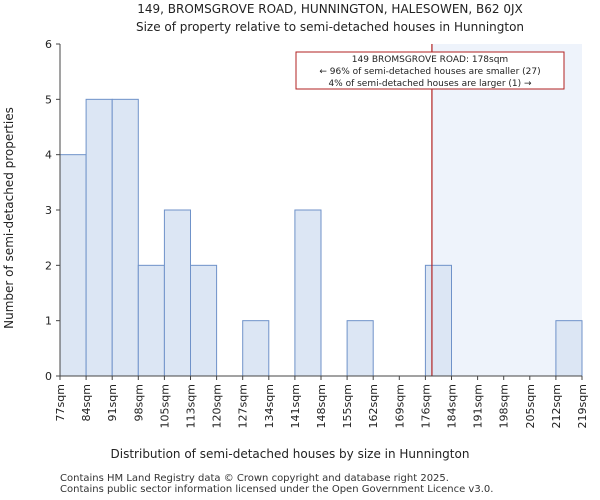  What do you see at coordinates (269, 406) in the screenshot?
I see `x-tick-label: 134sqm` at bounding box center [269, 406].